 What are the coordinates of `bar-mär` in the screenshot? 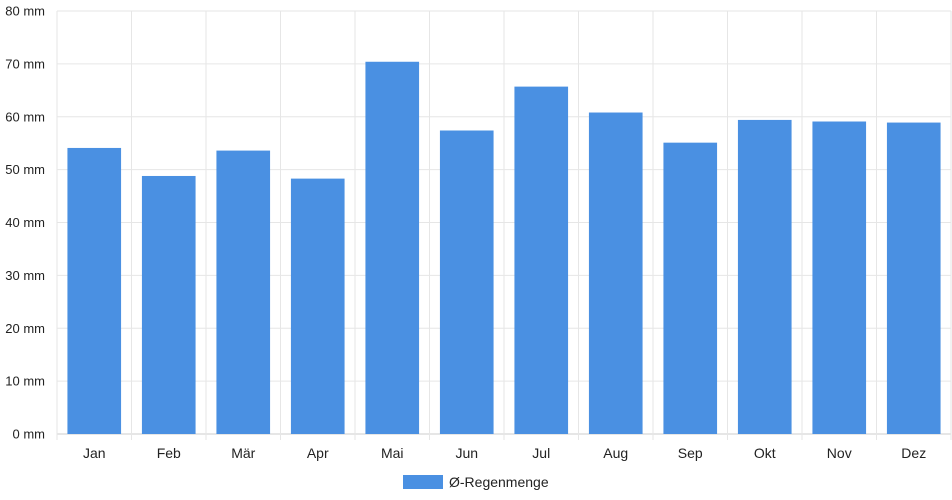 It's located at (243, 292).